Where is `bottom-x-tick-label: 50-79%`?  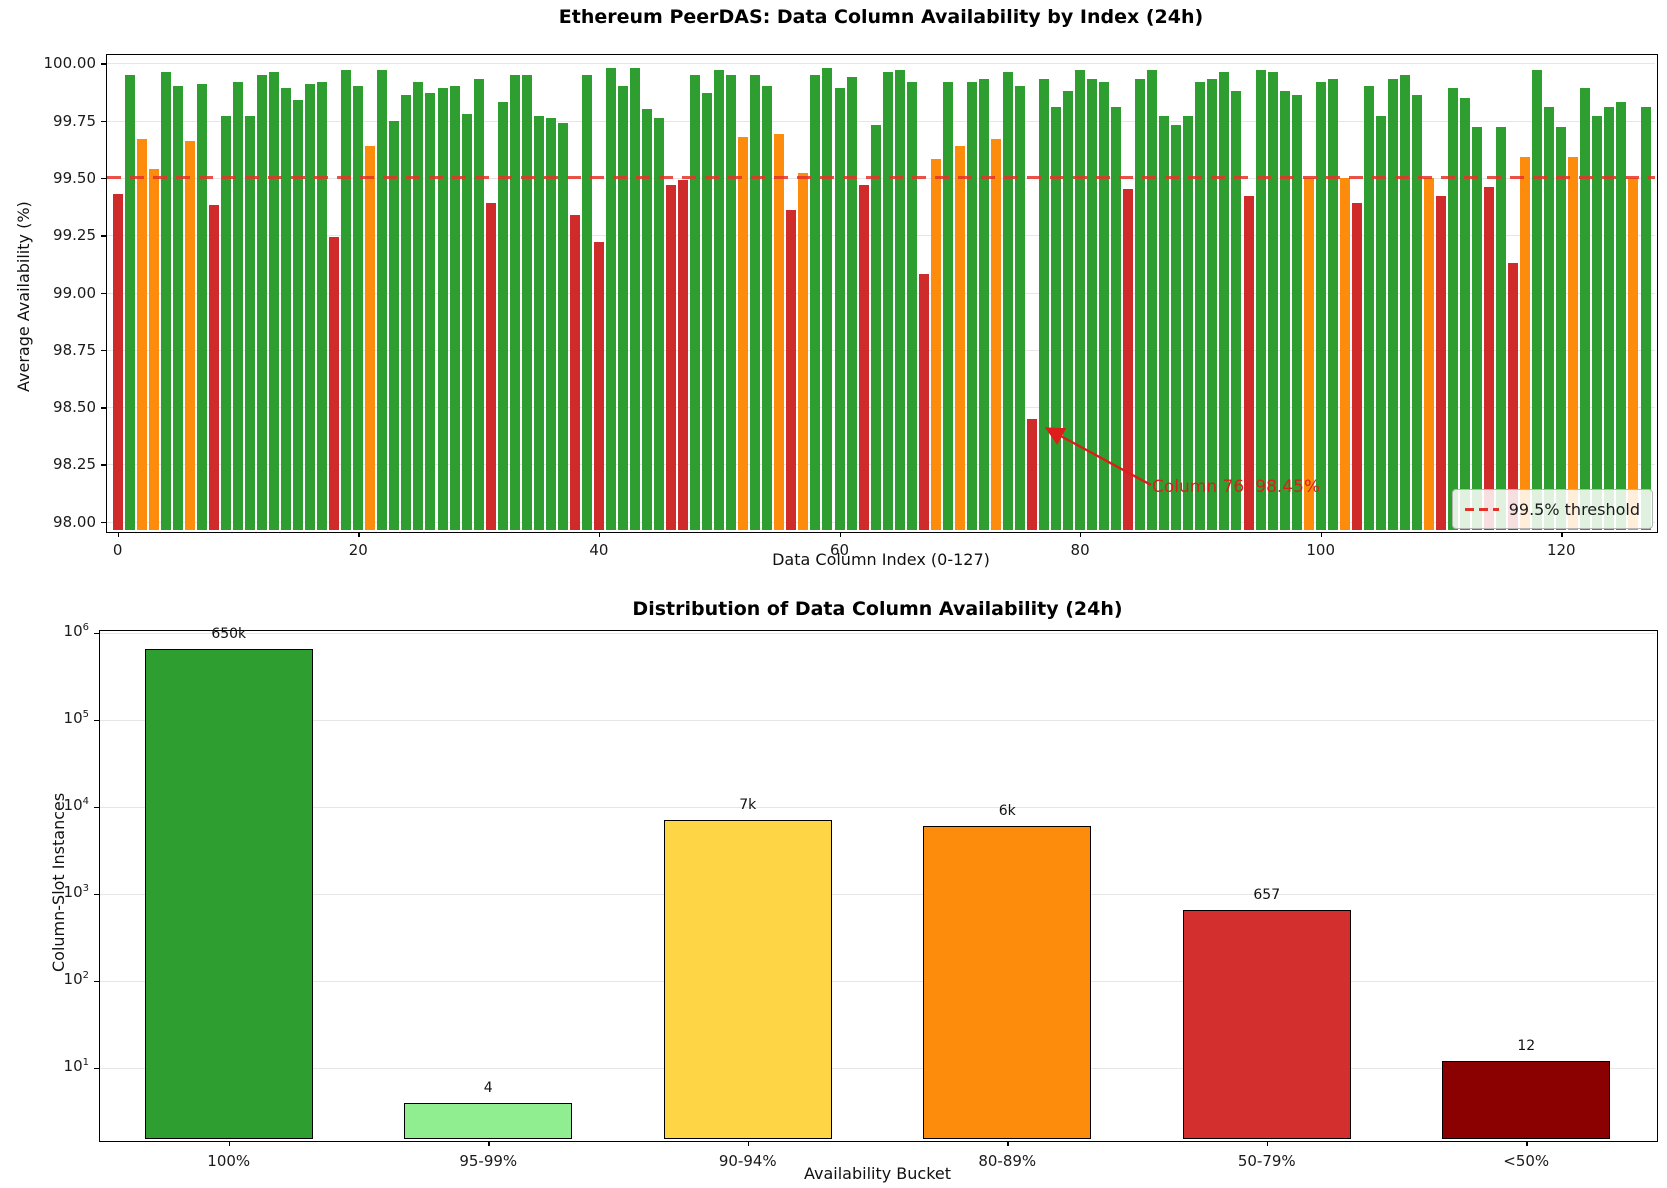 bottom-x-tick-label: 50-79% is located at coordinates (1266, 1161).